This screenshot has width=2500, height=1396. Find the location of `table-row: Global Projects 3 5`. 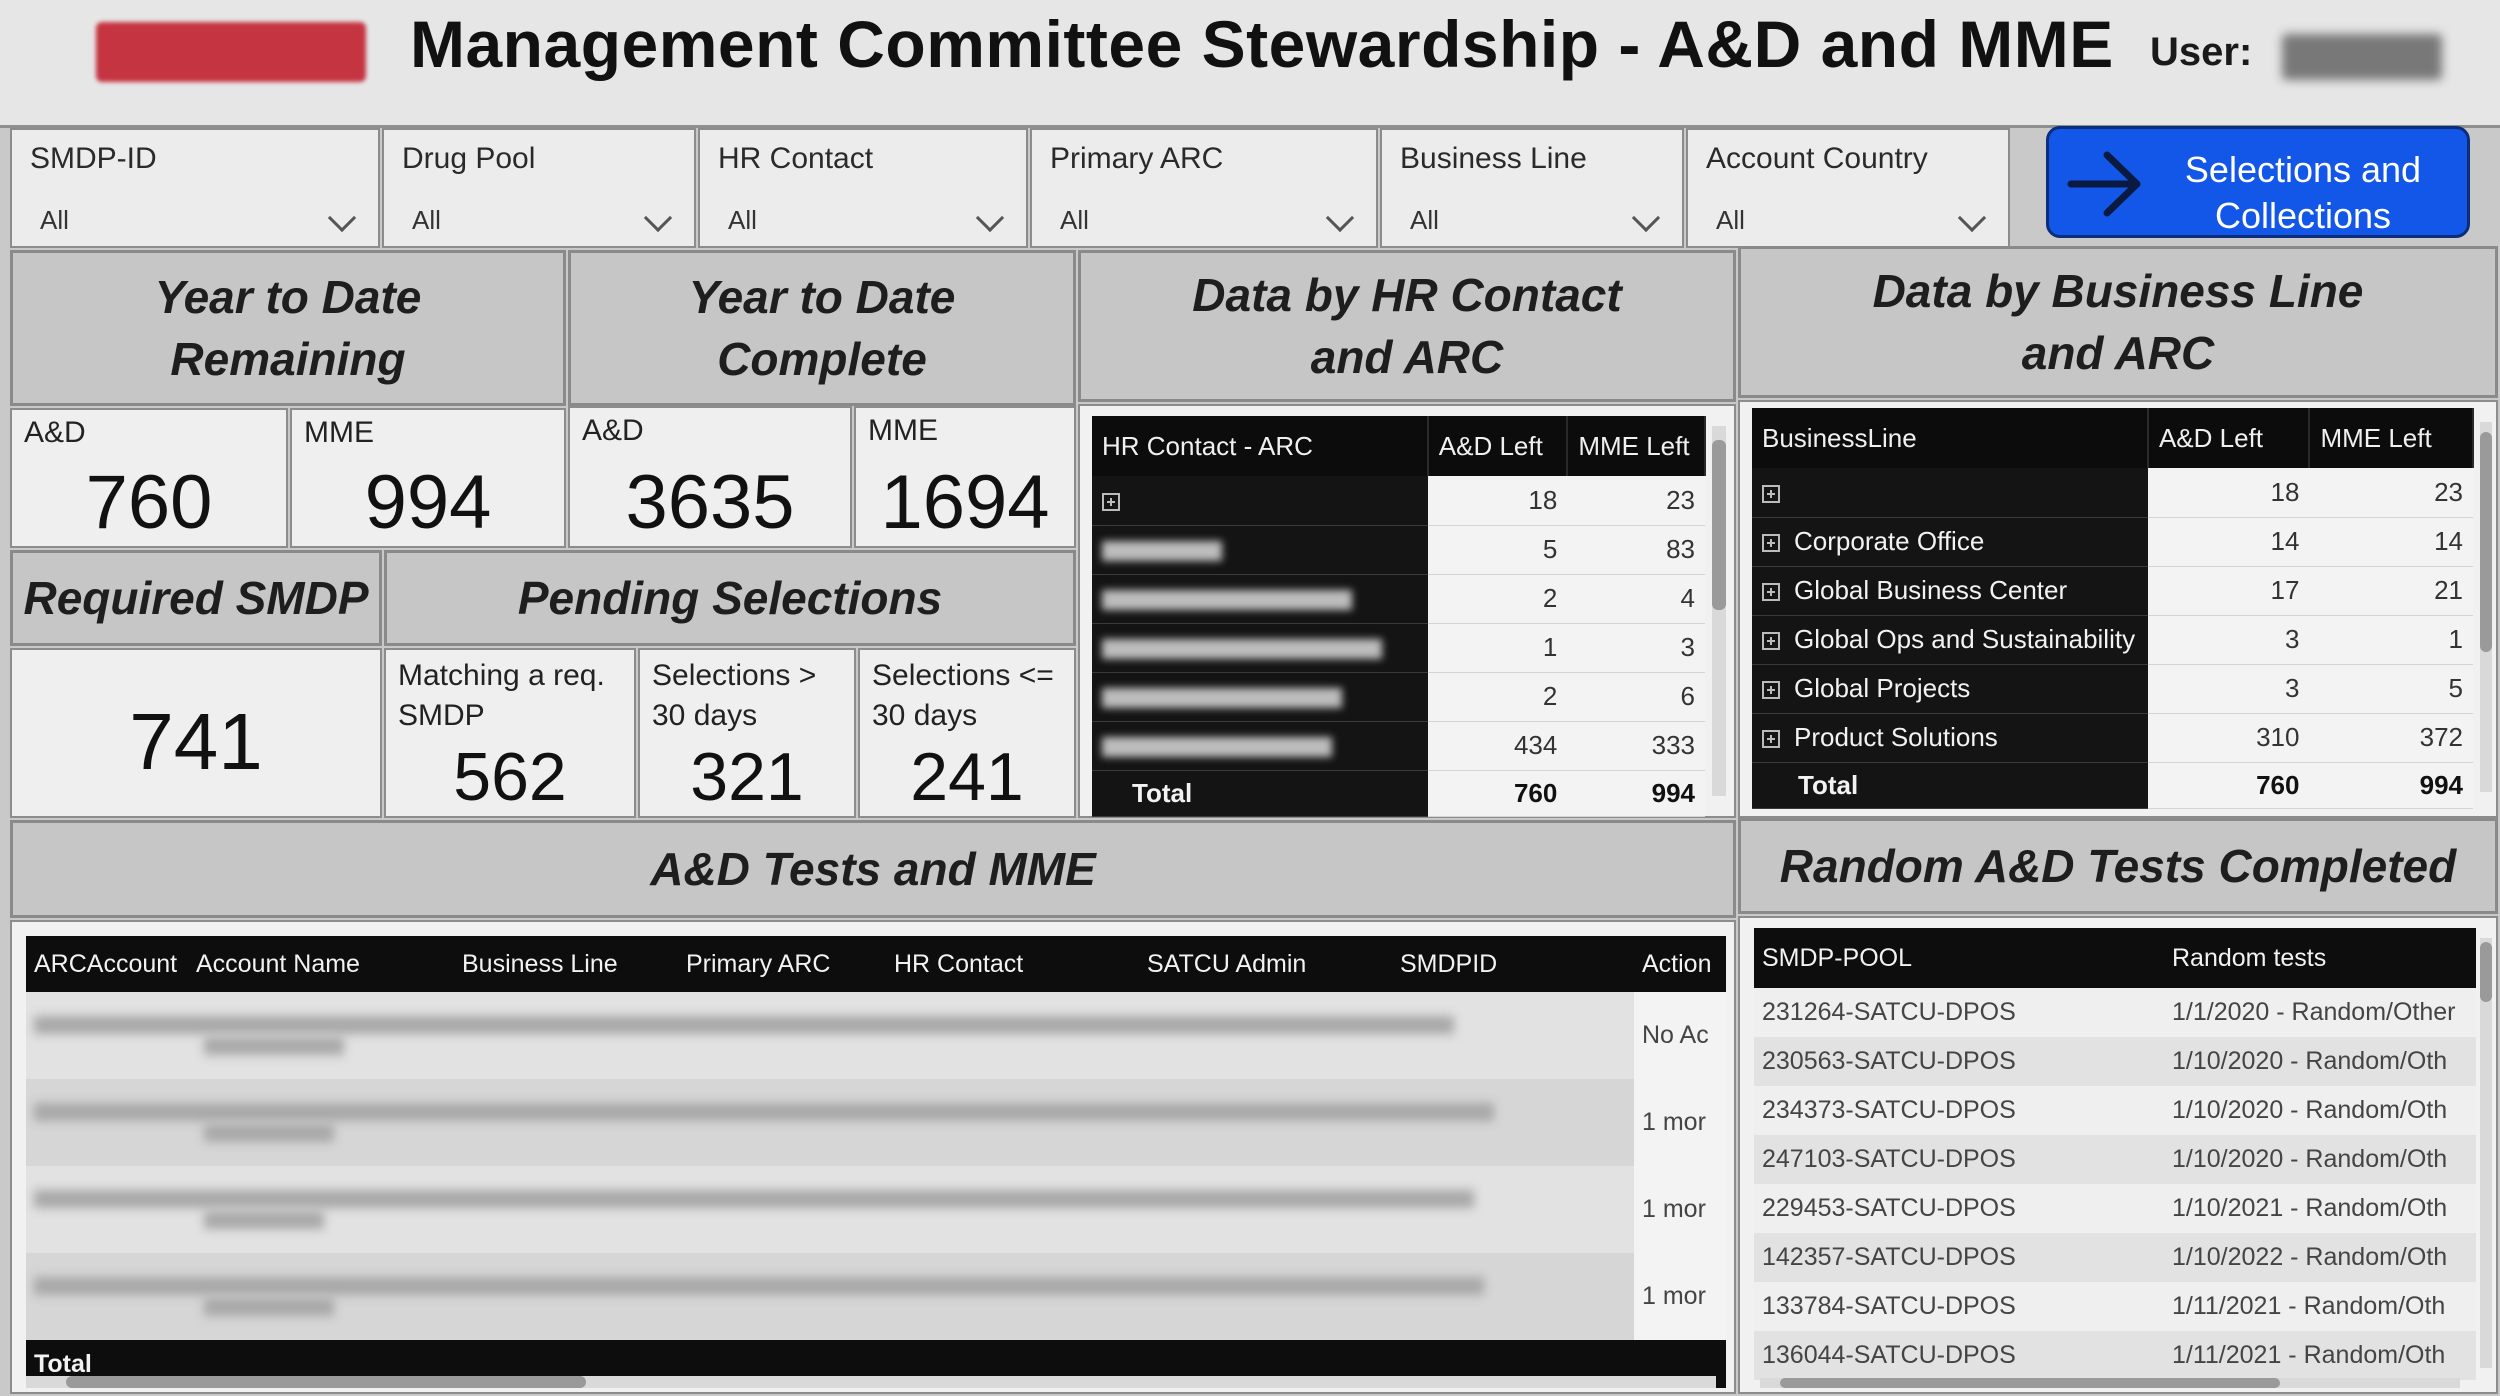

table-row: Global Projects 3 5 is located at coordinates (2112, 689).